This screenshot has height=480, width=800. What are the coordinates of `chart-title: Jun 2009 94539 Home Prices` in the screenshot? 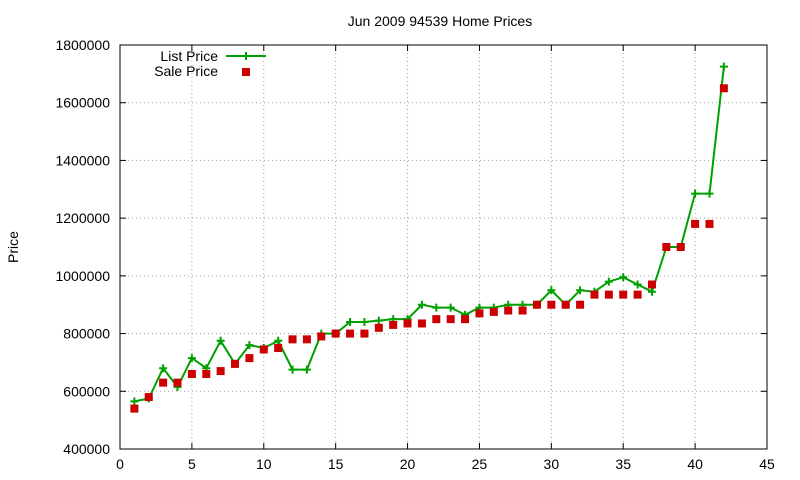 It's located at (440, 21).